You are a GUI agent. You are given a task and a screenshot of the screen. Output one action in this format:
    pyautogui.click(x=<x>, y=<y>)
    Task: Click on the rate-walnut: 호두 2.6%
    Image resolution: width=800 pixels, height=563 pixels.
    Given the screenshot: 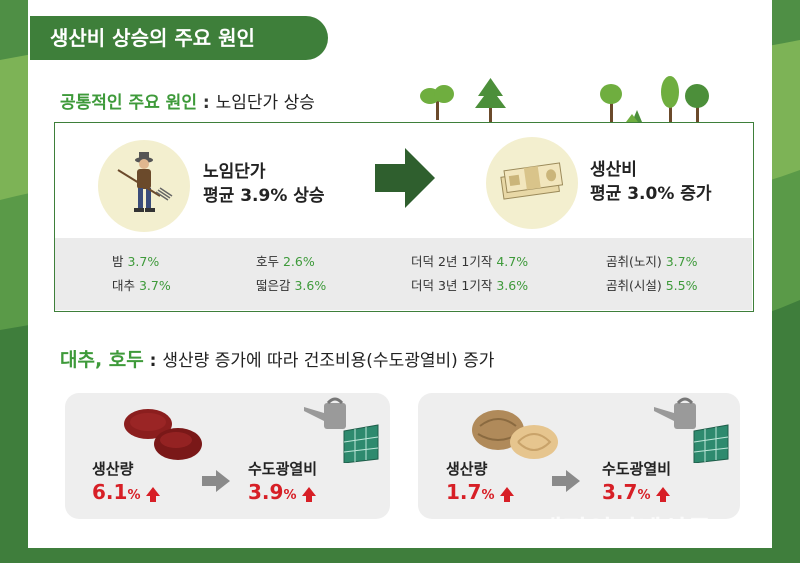 What is the action you would take?
    pyautogui.click(x=285, y=261)
    